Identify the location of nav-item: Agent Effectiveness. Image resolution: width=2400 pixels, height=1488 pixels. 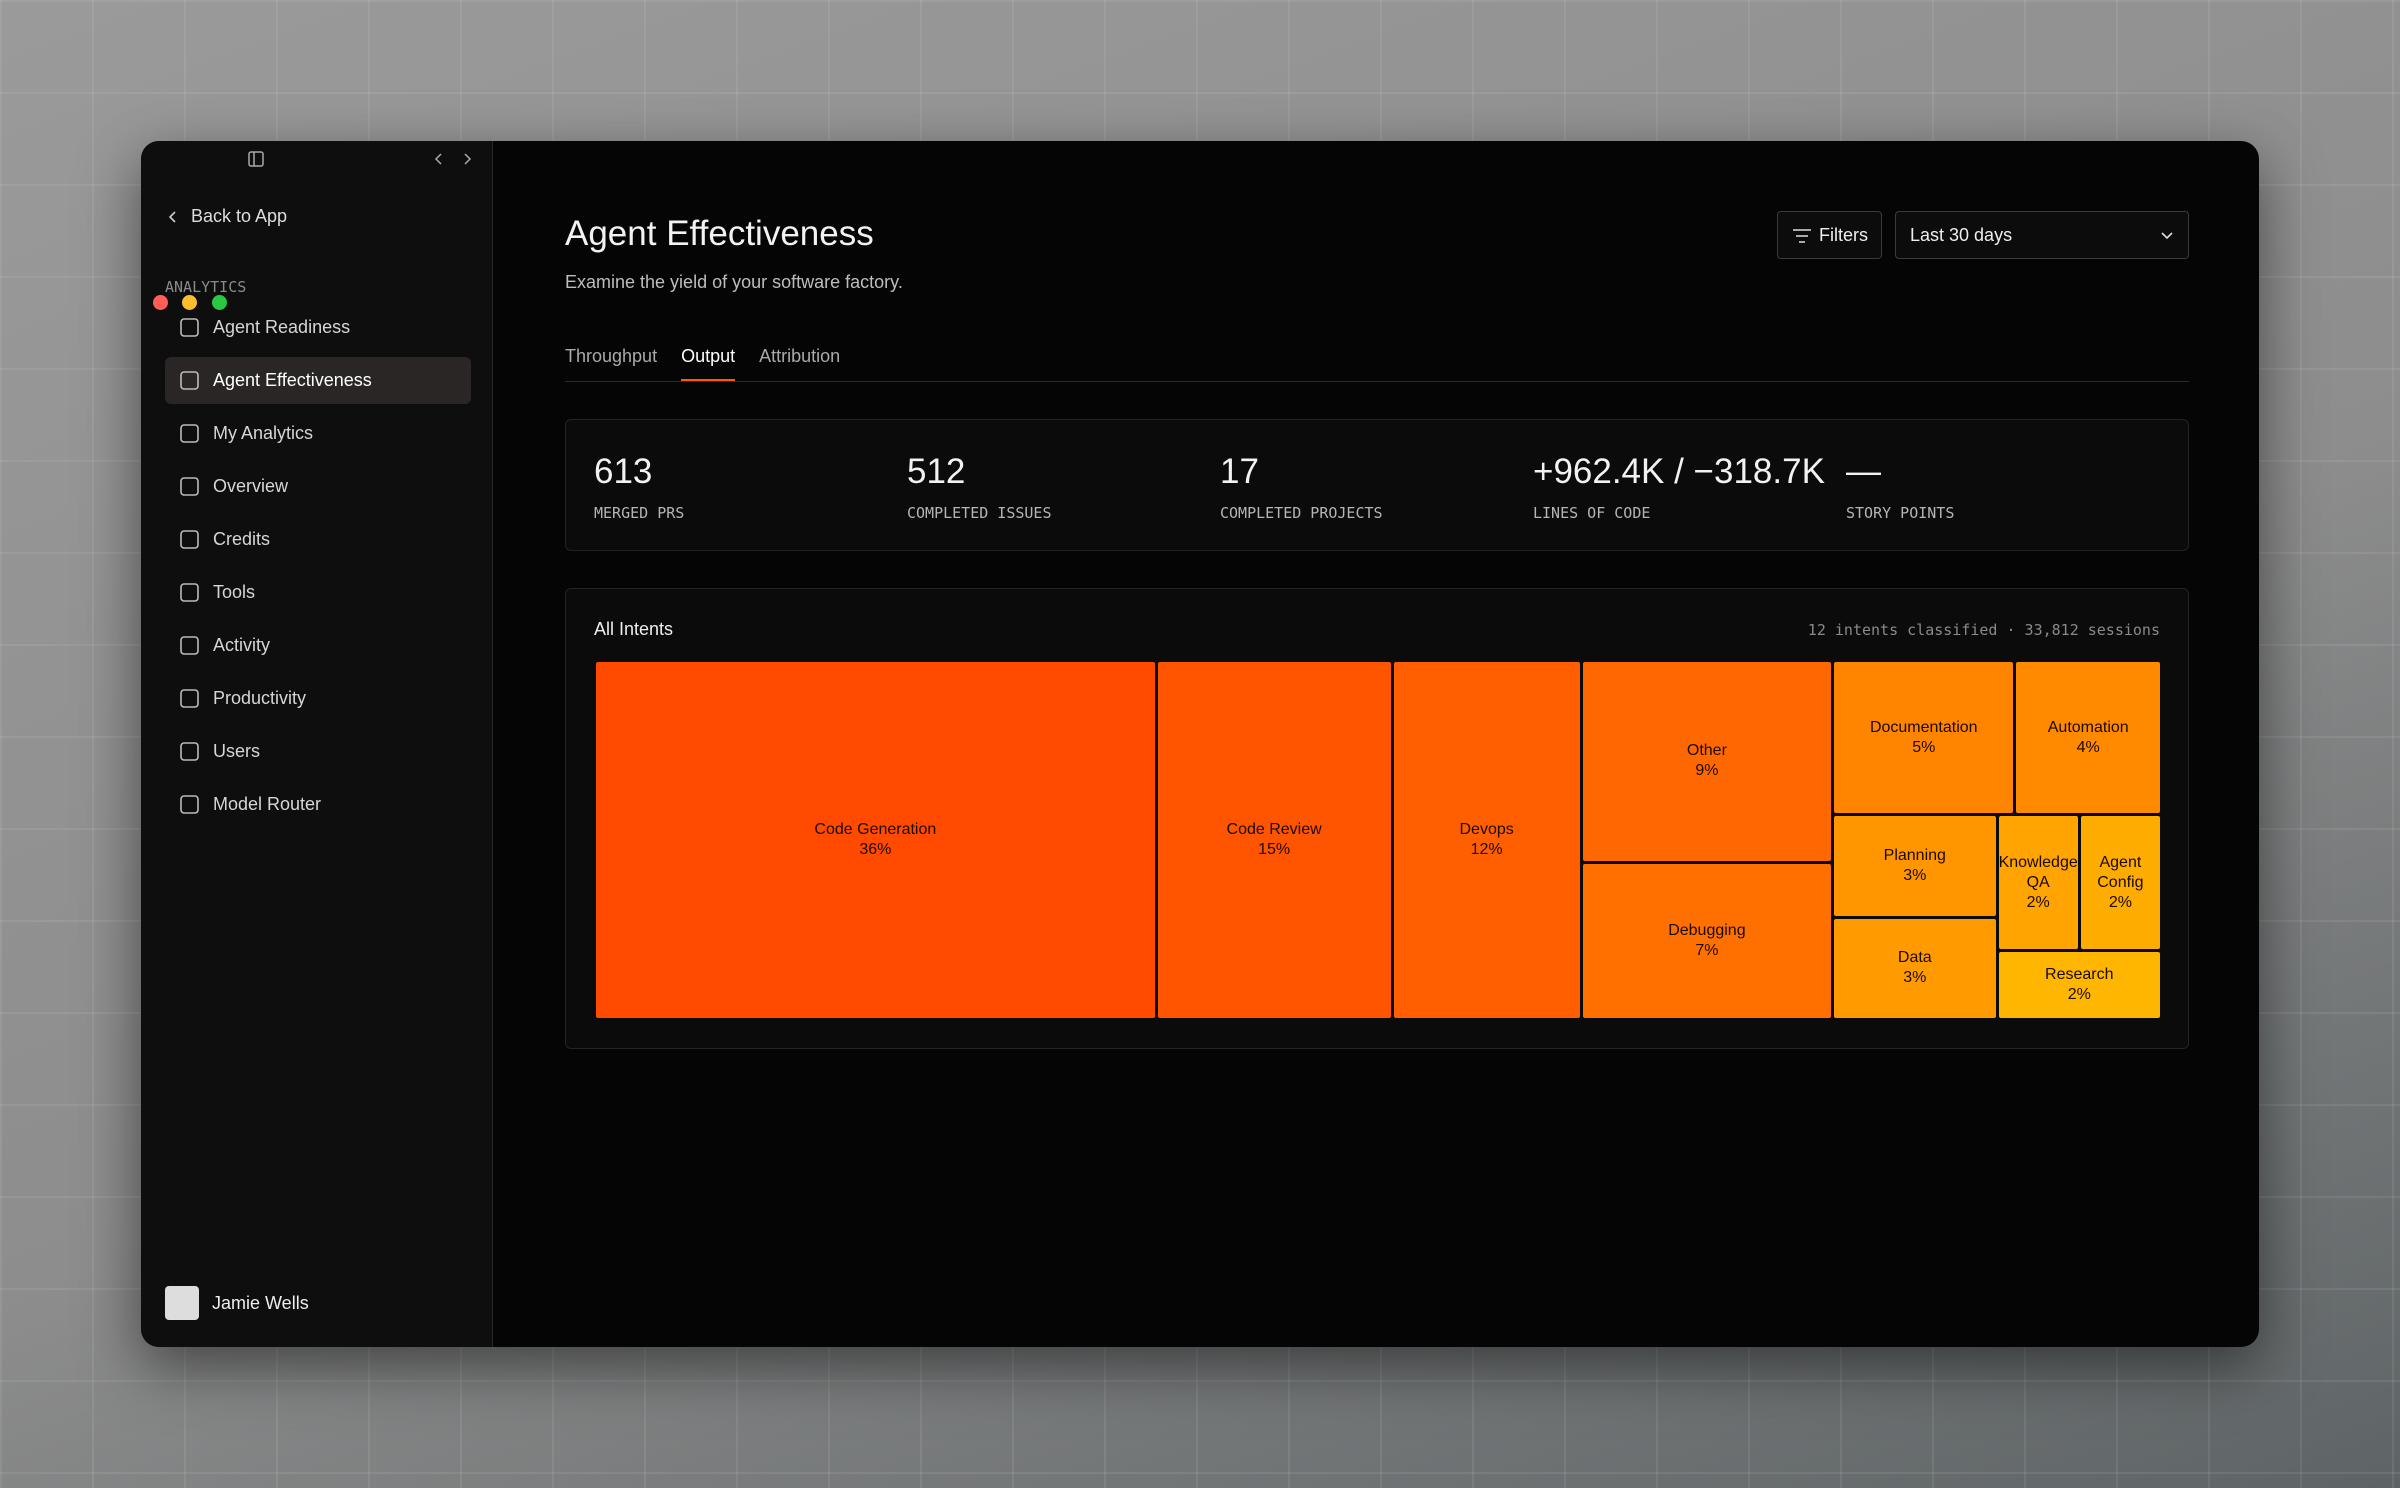
(318, 380).